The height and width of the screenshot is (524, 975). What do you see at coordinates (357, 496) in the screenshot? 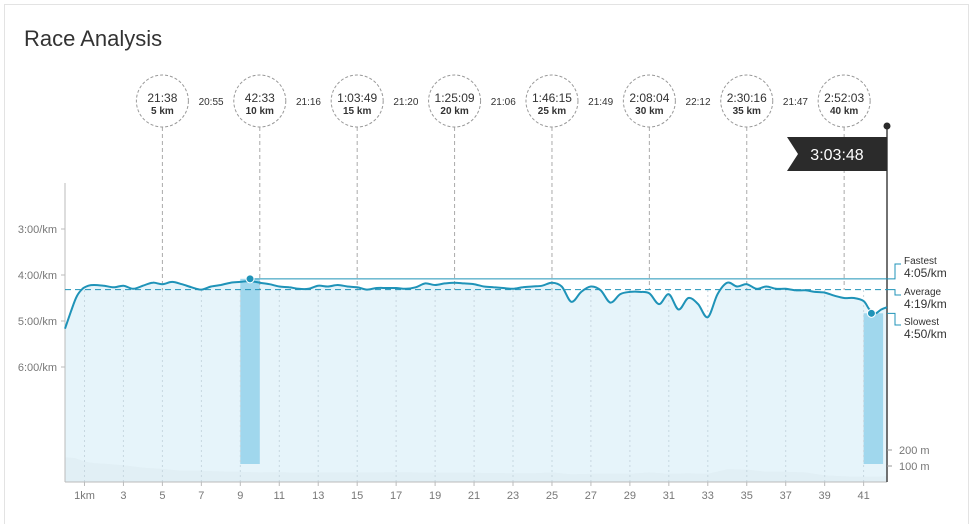
I see `x-tick-label: 15` at bounding box center [357, 496].